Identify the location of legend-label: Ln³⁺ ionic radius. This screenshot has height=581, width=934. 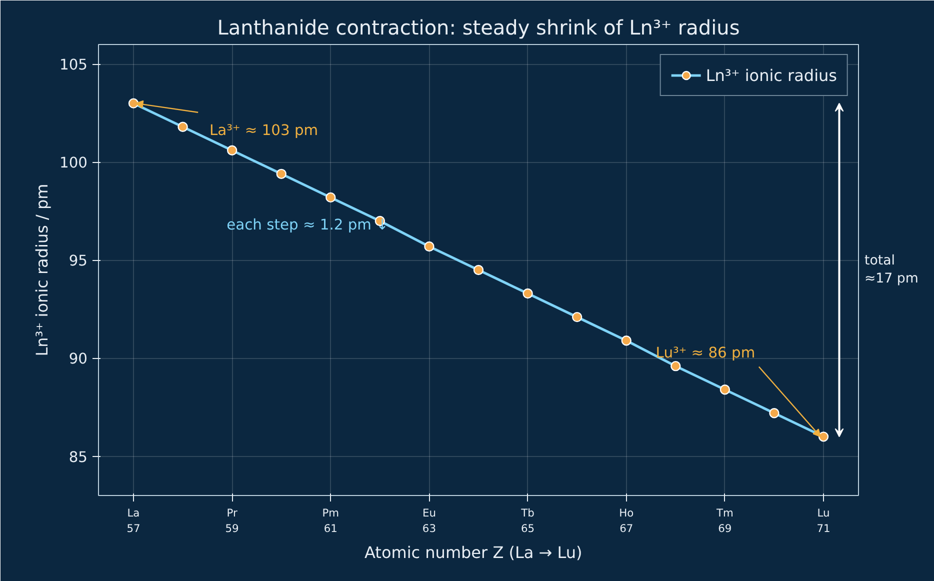
(771, 75).